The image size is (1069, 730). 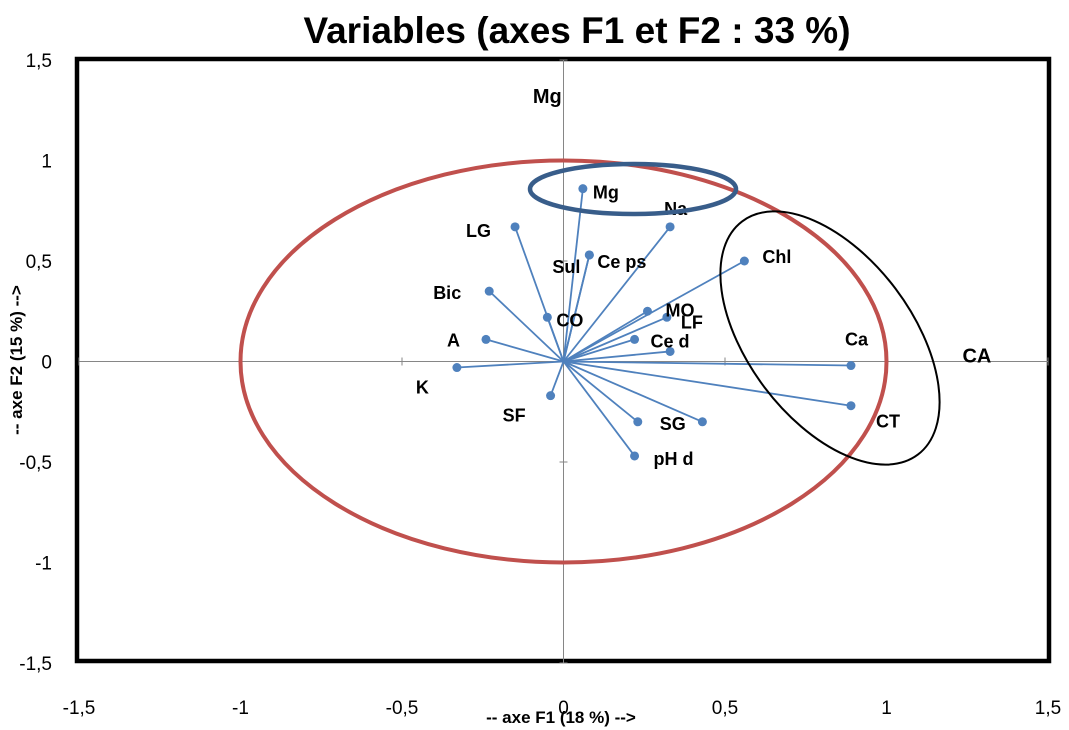 What do you see at coordinates (563, 708) in the screenshot?
I see `x-tick-label: 0` at bounding box center [563, 708].